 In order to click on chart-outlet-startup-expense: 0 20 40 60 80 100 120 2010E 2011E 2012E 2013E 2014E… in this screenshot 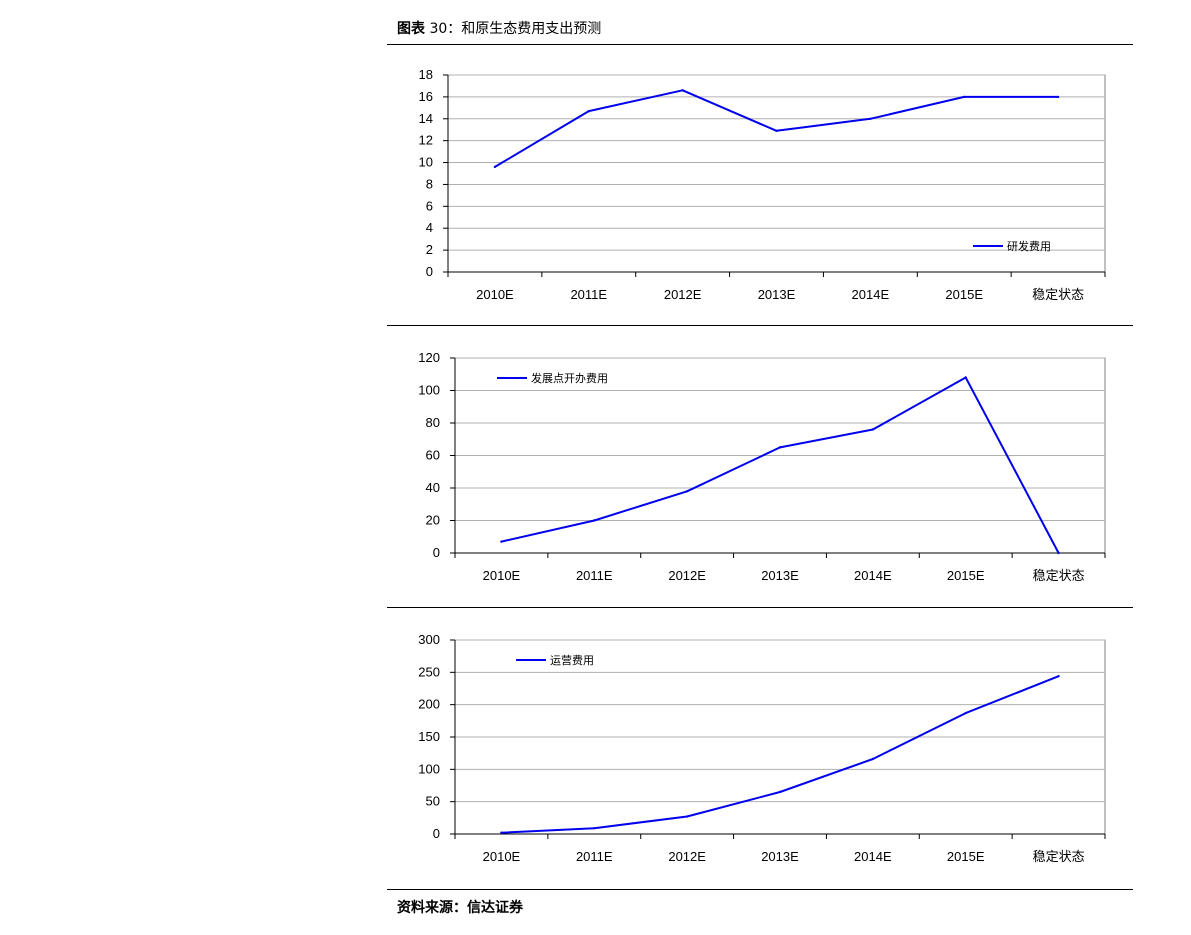, I will do `click(762, 466)`.